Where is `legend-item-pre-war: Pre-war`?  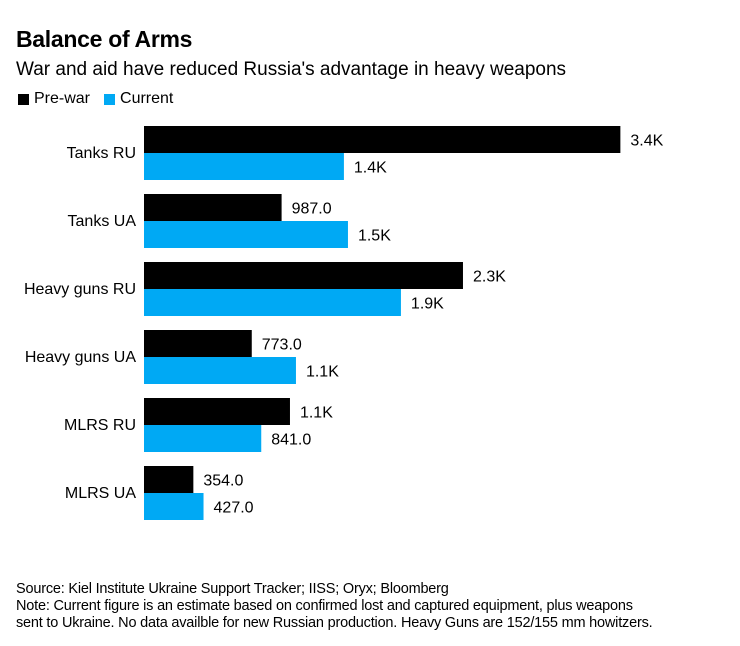 legend-item-pre-war: Pre-war is located at coordinates (54, 99).